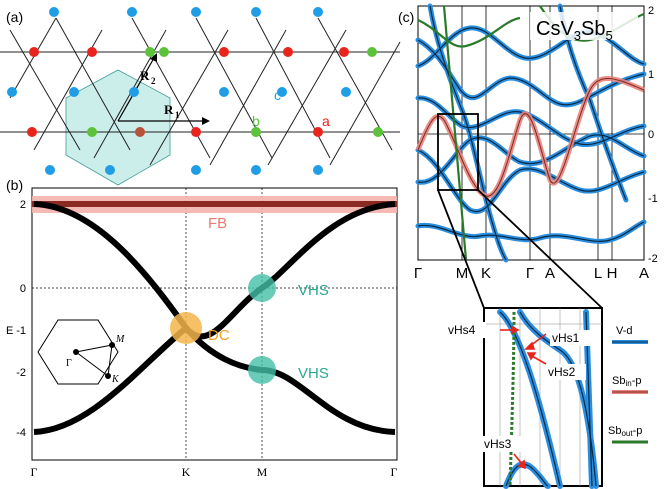  I want to click on vhs-lower-label: VHS, so click(313, 373).